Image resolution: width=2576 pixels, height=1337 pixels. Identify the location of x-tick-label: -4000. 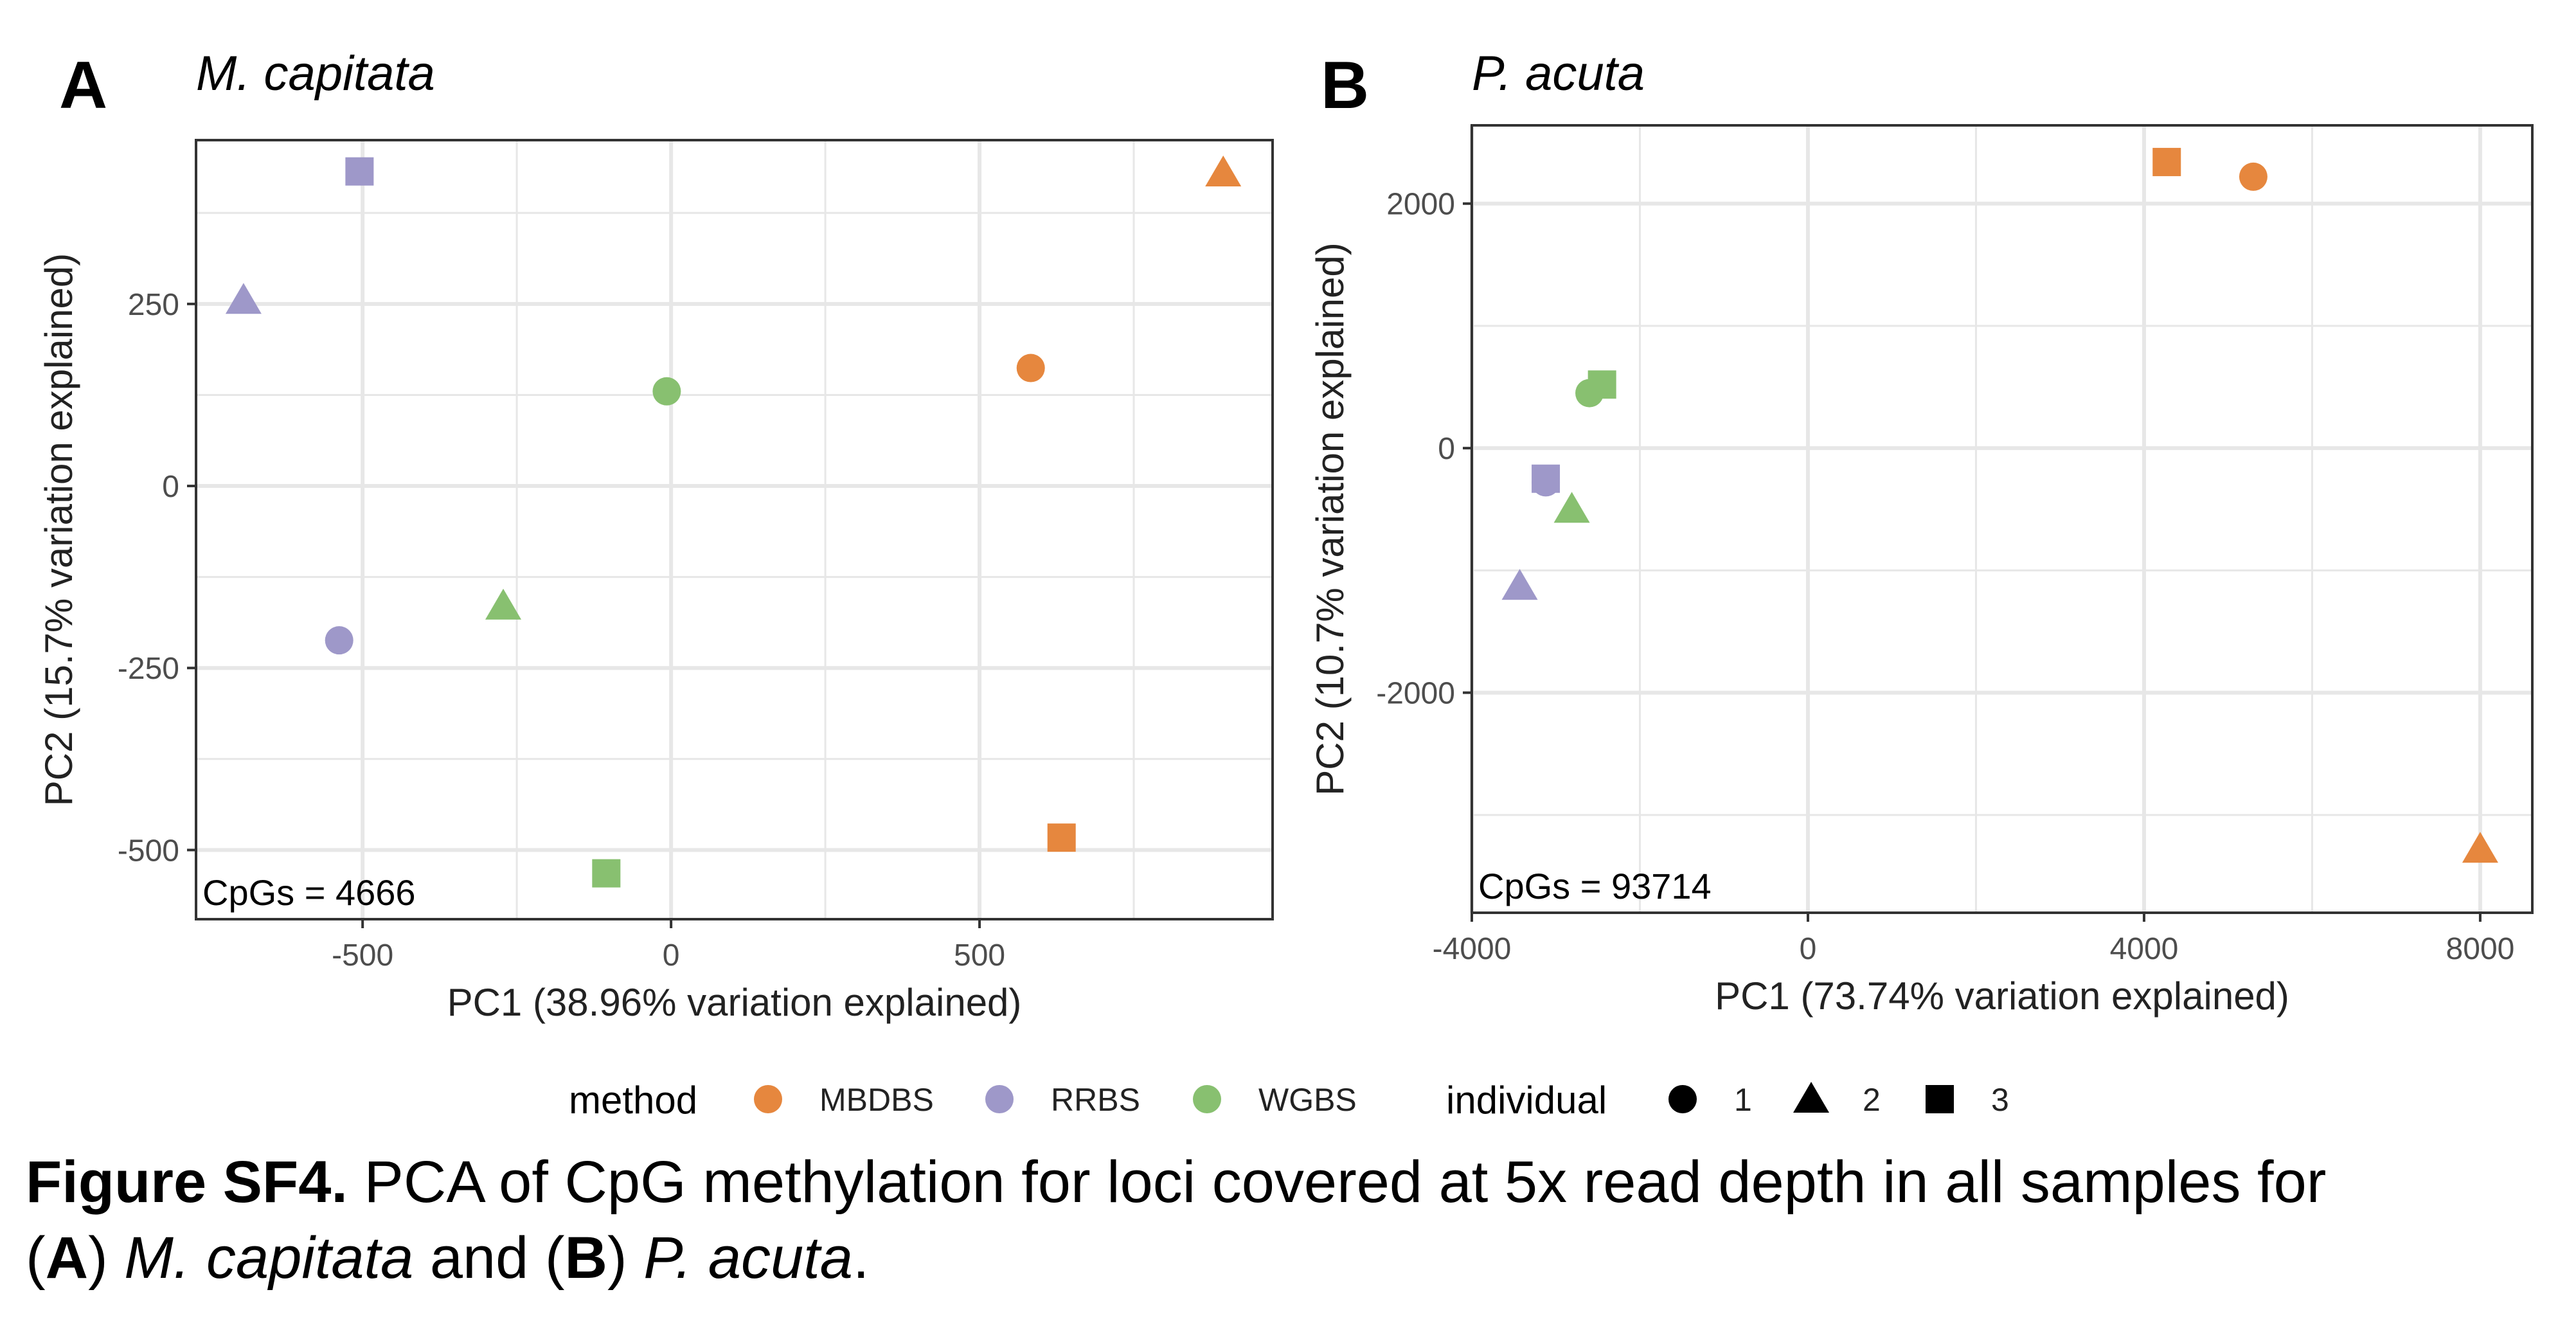
(1472, 949).